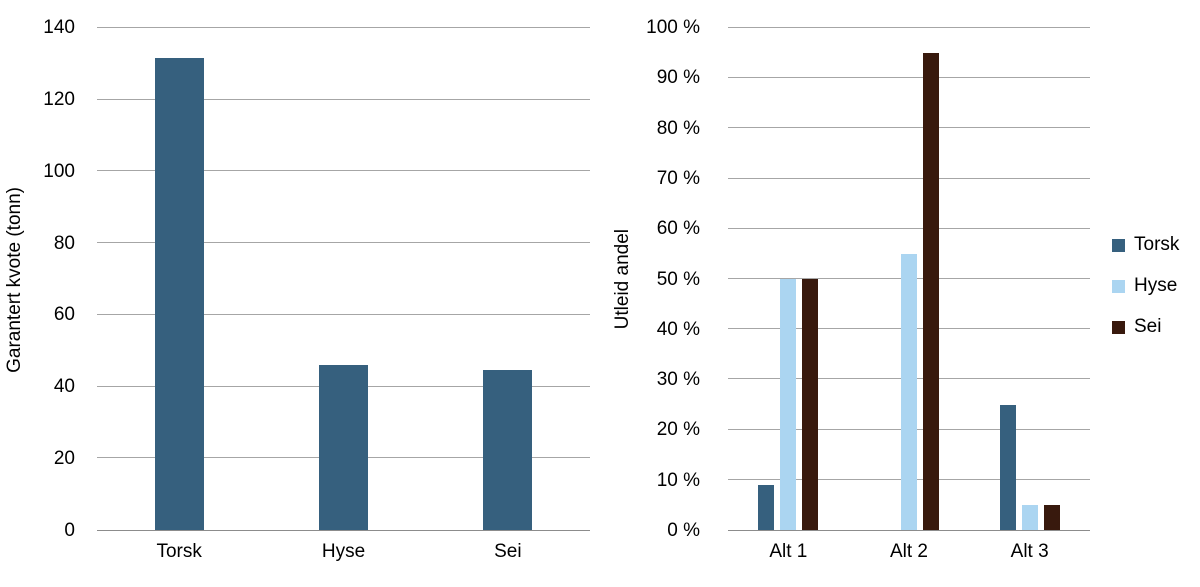  Describe the element at coordinates (1157, 244) in the screenshot. I see `legend-label-torsk: Torsk` at that location.